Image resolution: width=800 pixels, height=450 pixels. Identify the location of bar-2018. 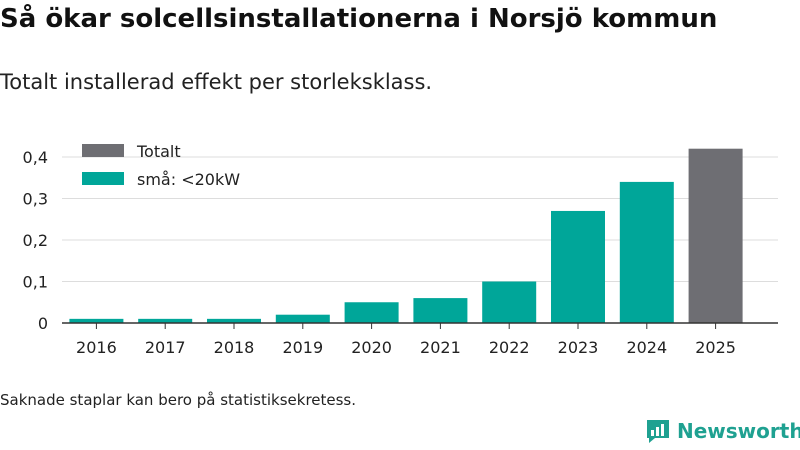
(234, 320).